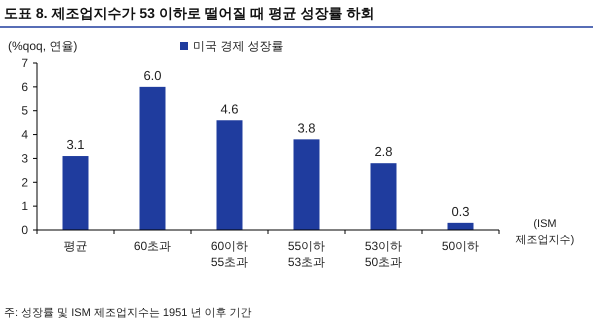 This screenshot has height=326, width=593. What do you see at coordinates (76, 246) in the screenshot?
I see `x-tick-label: 평균` at bounding box center [76, 246].